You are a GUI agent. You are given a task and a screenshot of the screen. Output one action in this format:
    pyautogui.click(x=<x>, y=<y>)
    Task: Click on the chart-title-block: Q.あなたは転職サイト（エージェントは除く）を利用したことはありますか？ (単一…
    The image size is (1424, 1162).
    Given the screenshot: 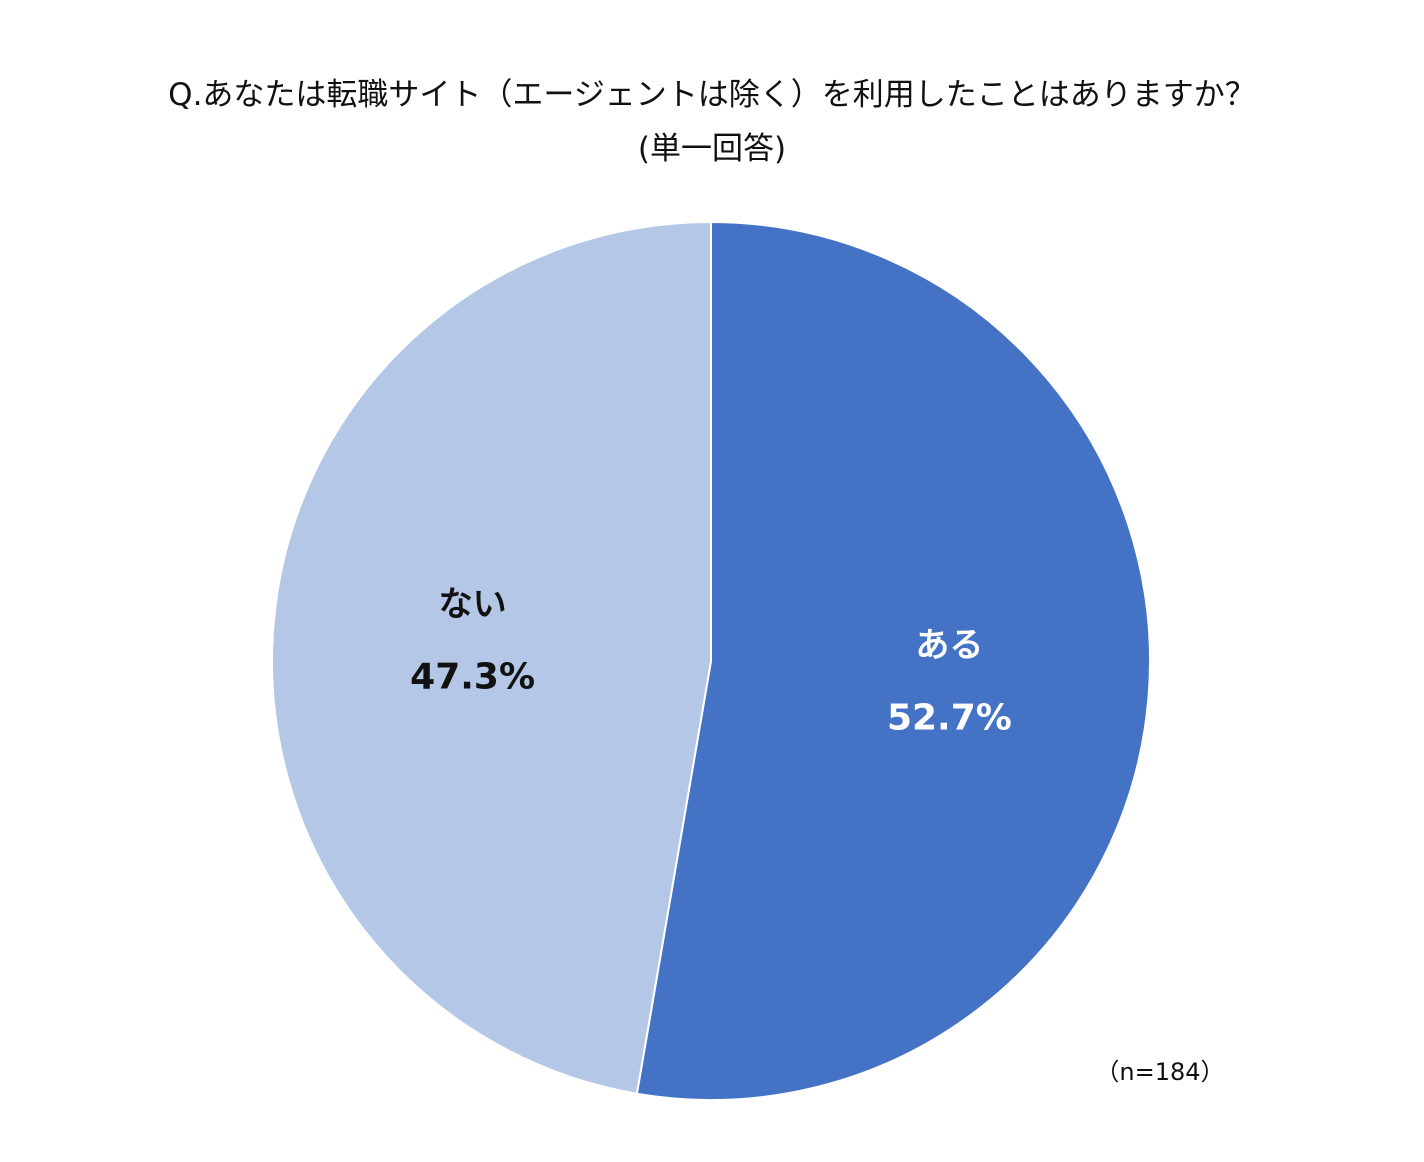 What is the action you would take?
    pyautogui.click(x=712, y=122)
    